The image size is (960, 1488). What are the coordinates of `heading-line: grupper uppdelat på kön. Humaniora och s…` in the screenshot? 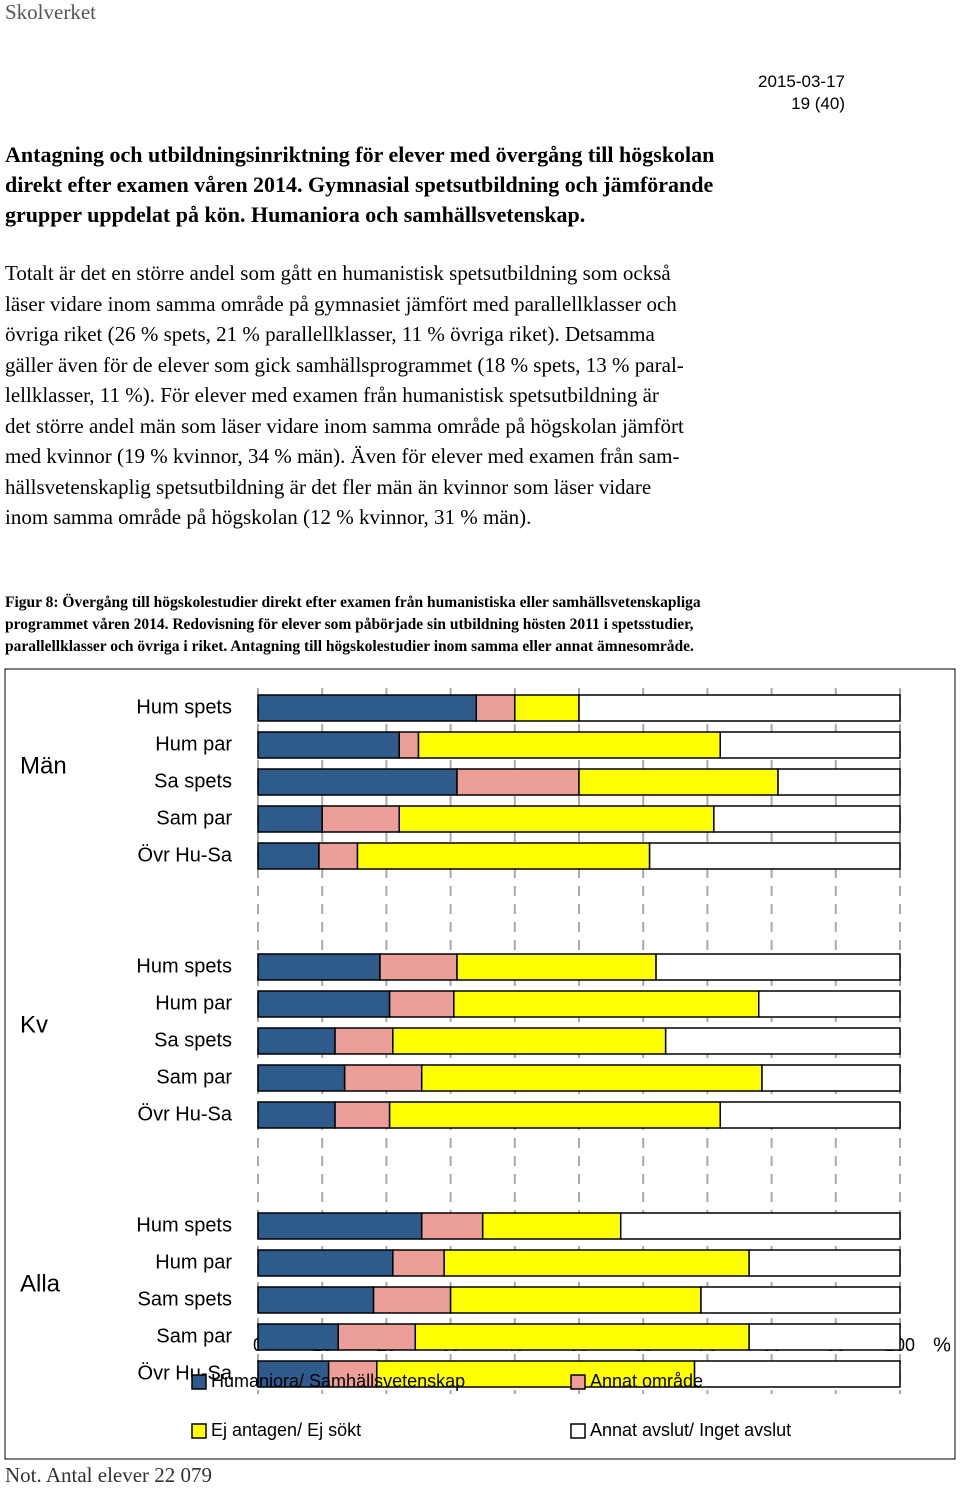 It's located at (295, 214).